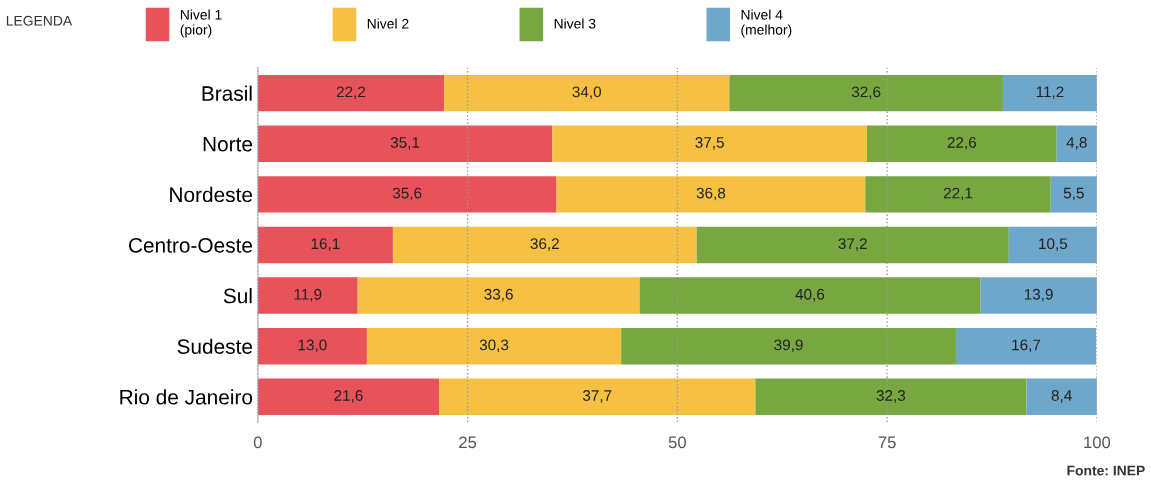 Image resolution: width=1151 pixels, height=488 pixels. I want to click on data-label: 35,1, so click(405, 143).